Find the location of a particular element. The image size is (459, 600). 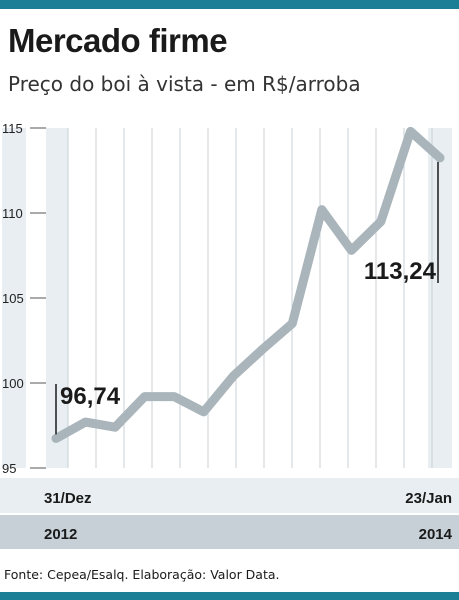

y-tick-label: 105 is located at coordinates (13, 298).